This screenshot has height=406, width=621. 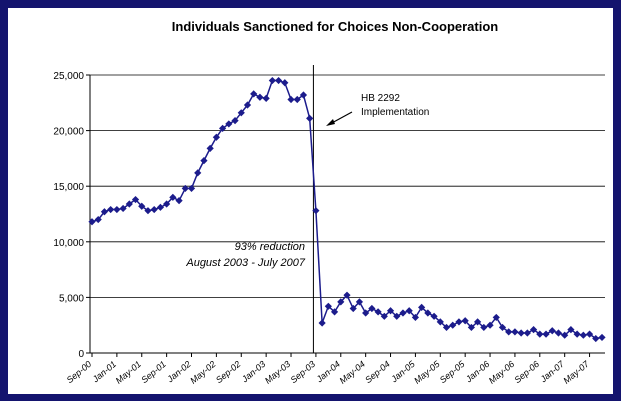 I want to click on annotation: 93% reduction, so click(x=270, y=247).